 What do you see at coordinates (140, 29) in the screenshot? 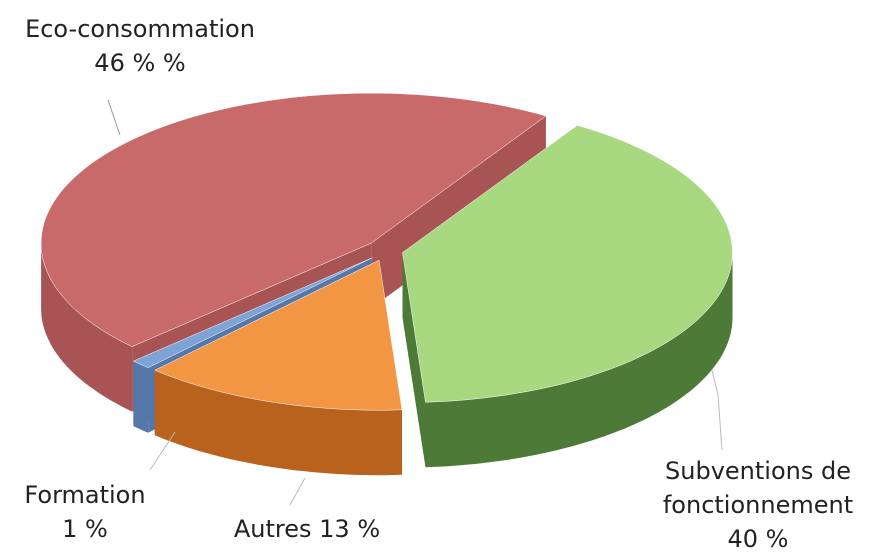
I see `category-label: Eco-consommation` at bounding box center [140, 29].